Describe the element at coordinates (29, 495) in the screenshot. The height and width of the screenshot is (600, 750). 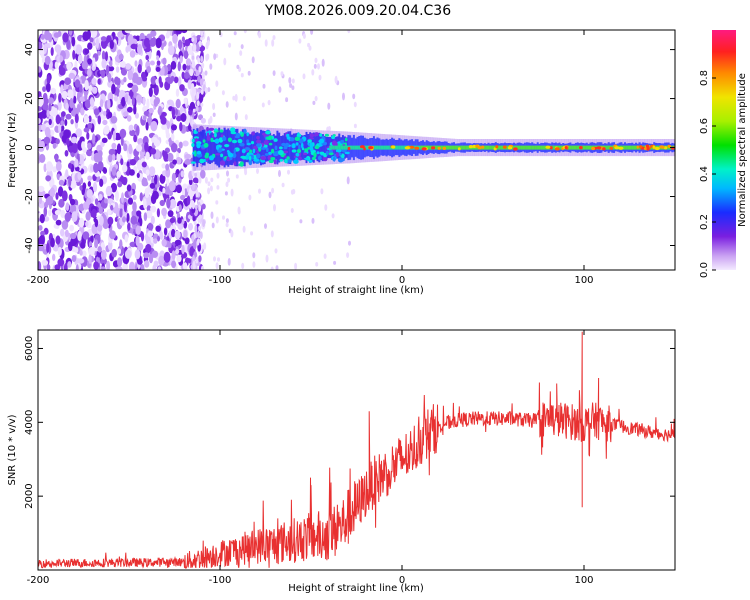
I see `y-tick-label: 2000` at that location.